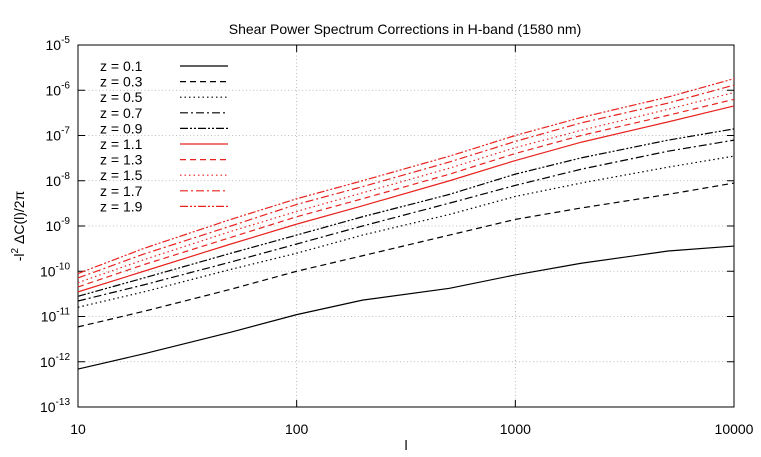 Image resolution: width=761 pixels, height=457 pixels. What do you see at coordinates (65, 176) in the screenshot?
I see `y-tick-exponent: -8` at bounding box center [65, 176].